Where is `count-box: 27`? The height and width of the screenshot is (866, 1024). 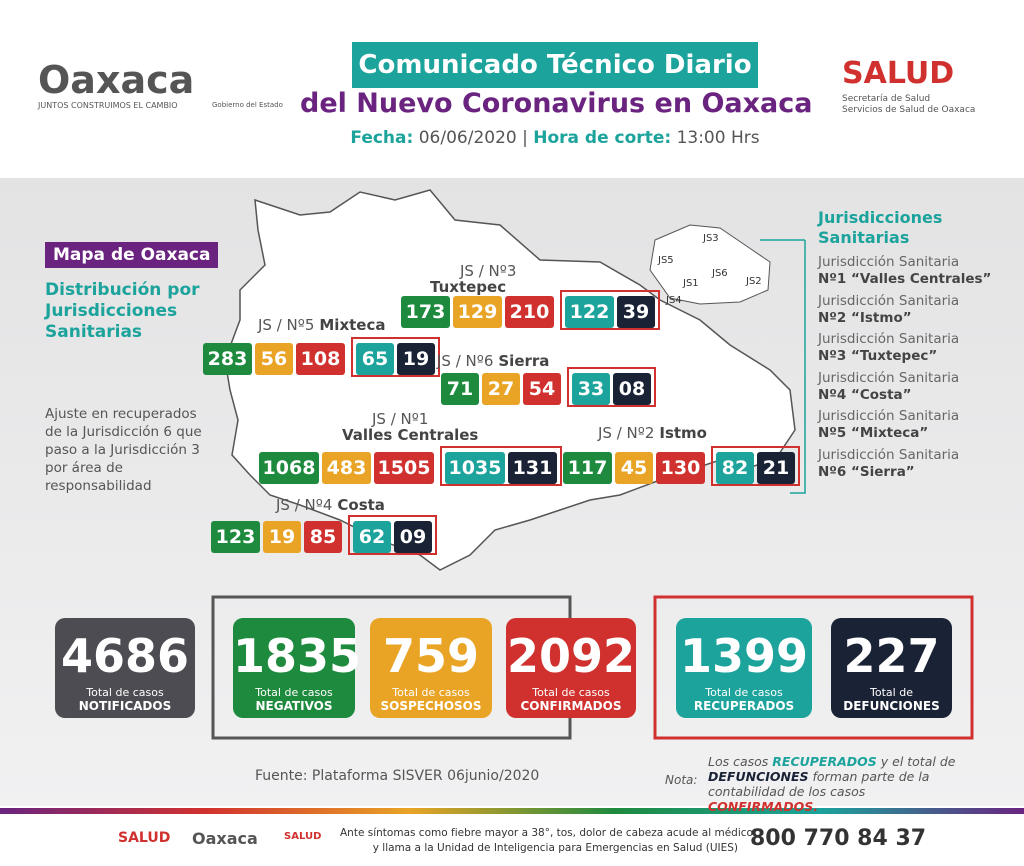
count-box: 27 is located at coordinates (501, 389).